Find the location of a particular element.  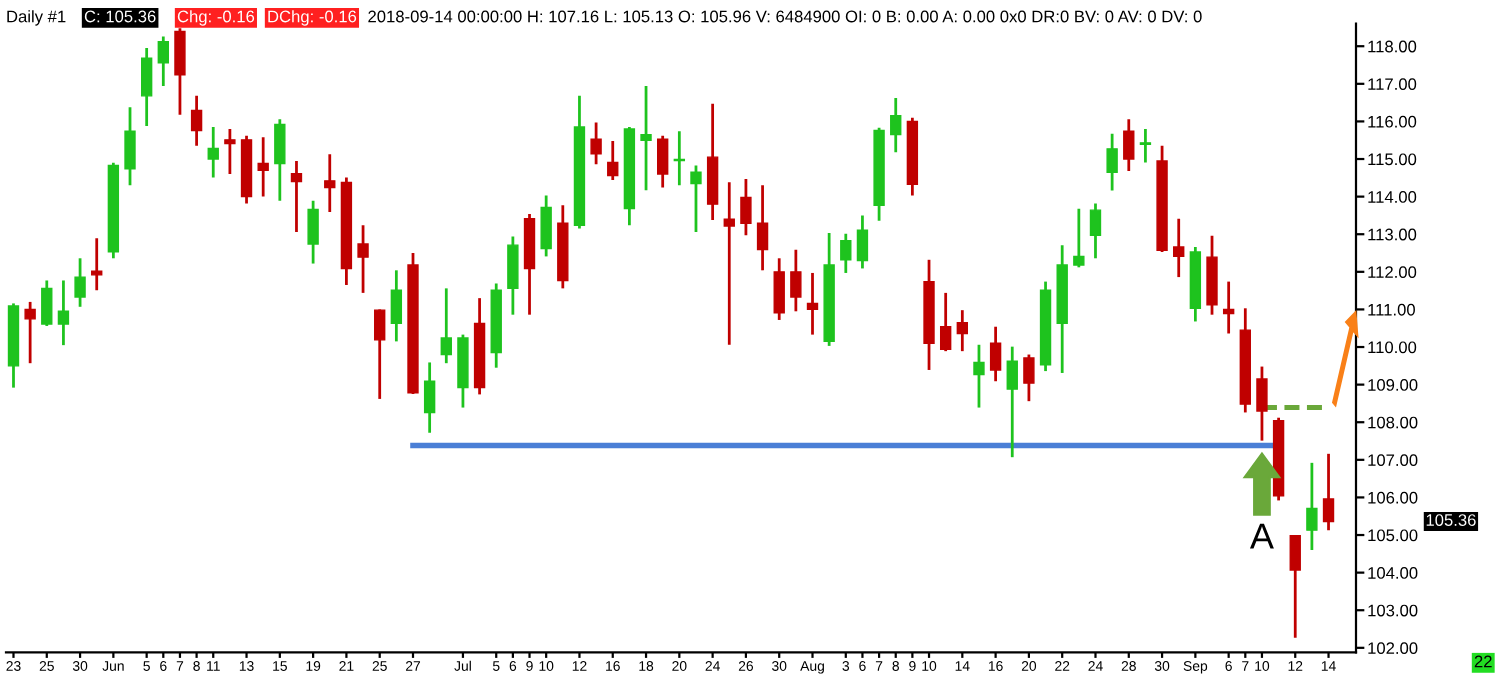

y-tick-label: 102.00 is located at coordinates (1393, 648).